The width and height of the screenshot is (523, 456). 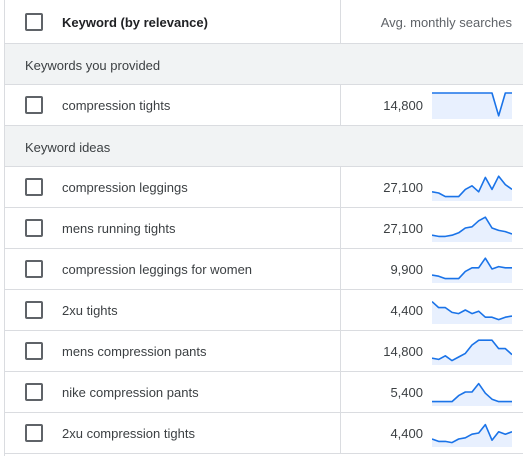 What do you see at coordinates (264, 310) in the screenshot?
I see `table-row: 2xu tights 4,400` at bounding box center [264, 310].